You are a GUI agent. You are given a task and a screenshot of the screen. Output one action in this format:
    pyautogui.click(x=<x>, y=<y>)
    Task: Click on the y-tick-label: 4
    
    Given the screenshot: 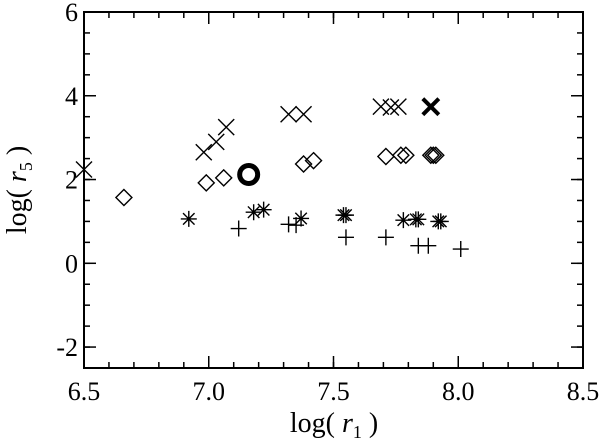 What is the action you would take?
    pyautogui.click(x=71, y=96)
    